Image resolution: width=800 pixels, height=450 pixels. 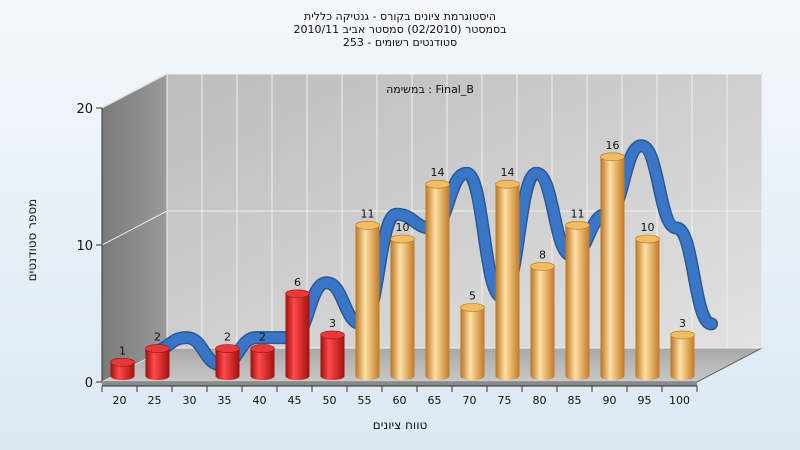 What do you see at coordinates (400, 16) in the screenshot?
I see `title-line-1: היסטוגרמת ציונים בקורס - גנטיקה כללית` at bounding box center [400, 16].